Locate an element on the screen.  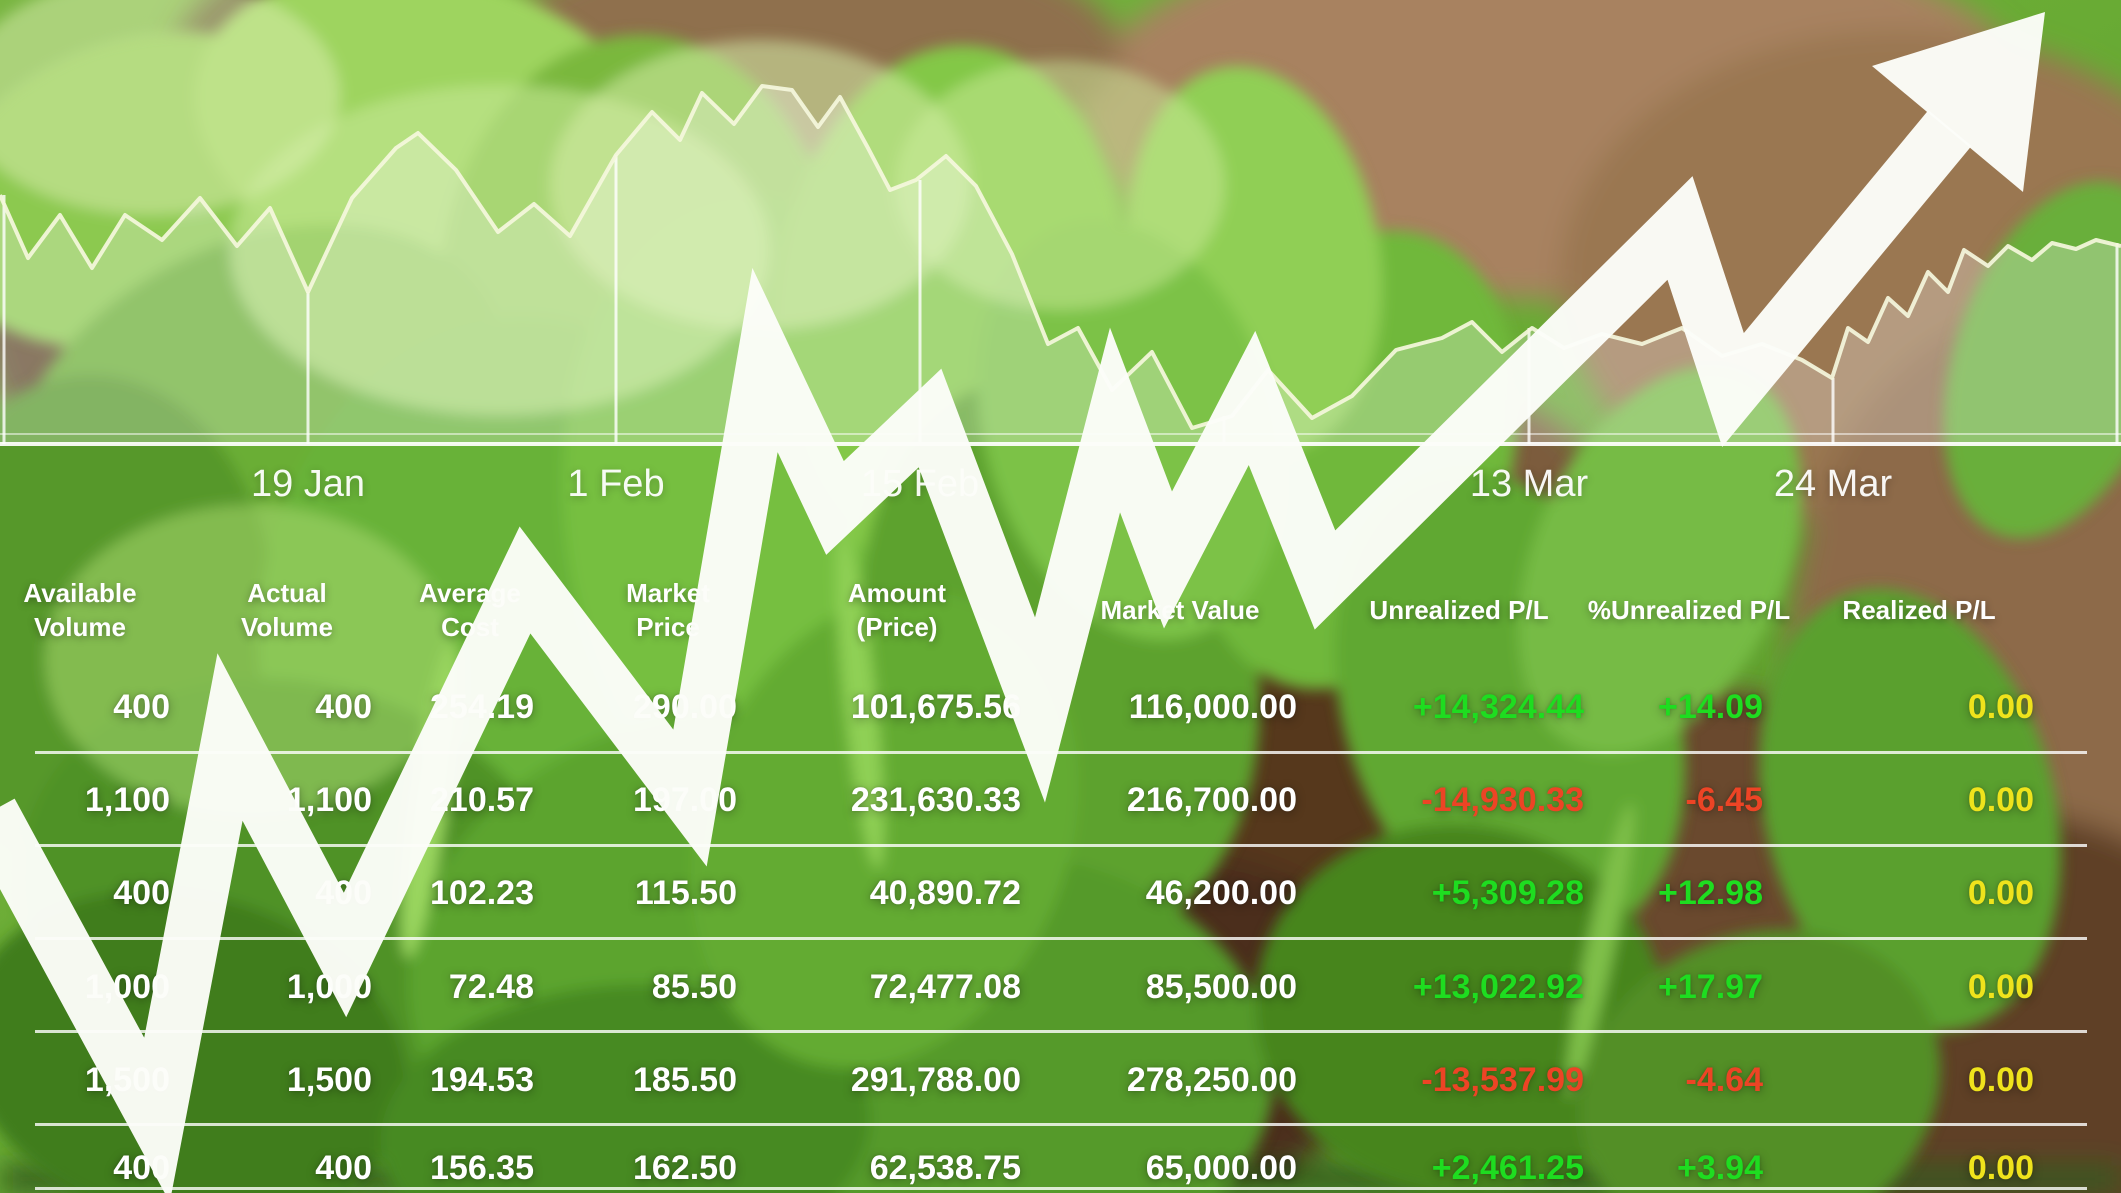
column-header: Available Volume is located at coordinates (80, 610).